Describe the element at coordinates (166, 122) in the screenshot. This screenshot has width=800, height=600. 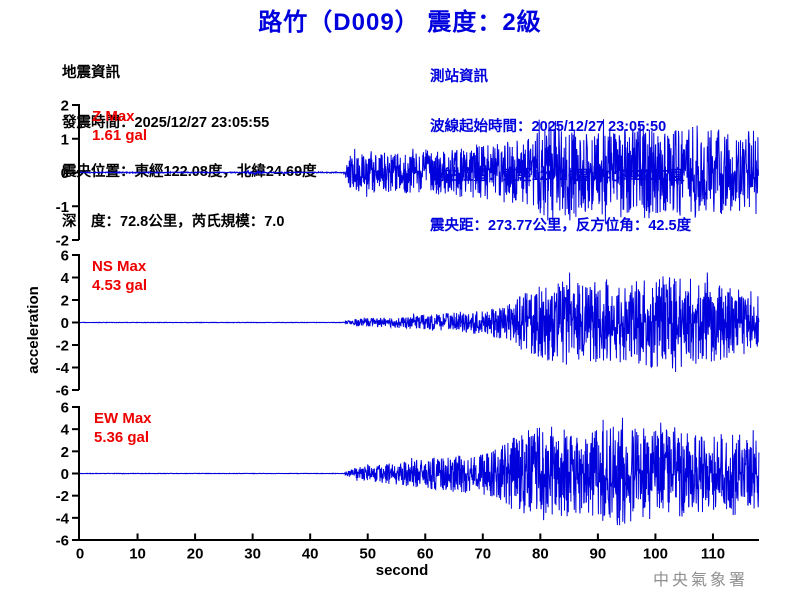
I see `origin-time-line: 發震時間：2025/12/27 23:05:55` at that location.